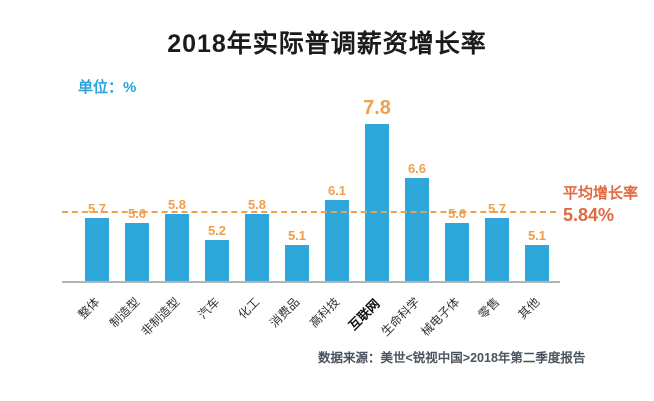  Describe the element at coordinates (327, 44) in the screenshot. I see `chart-title: 2018年实际普调薪资增长率` at that location.